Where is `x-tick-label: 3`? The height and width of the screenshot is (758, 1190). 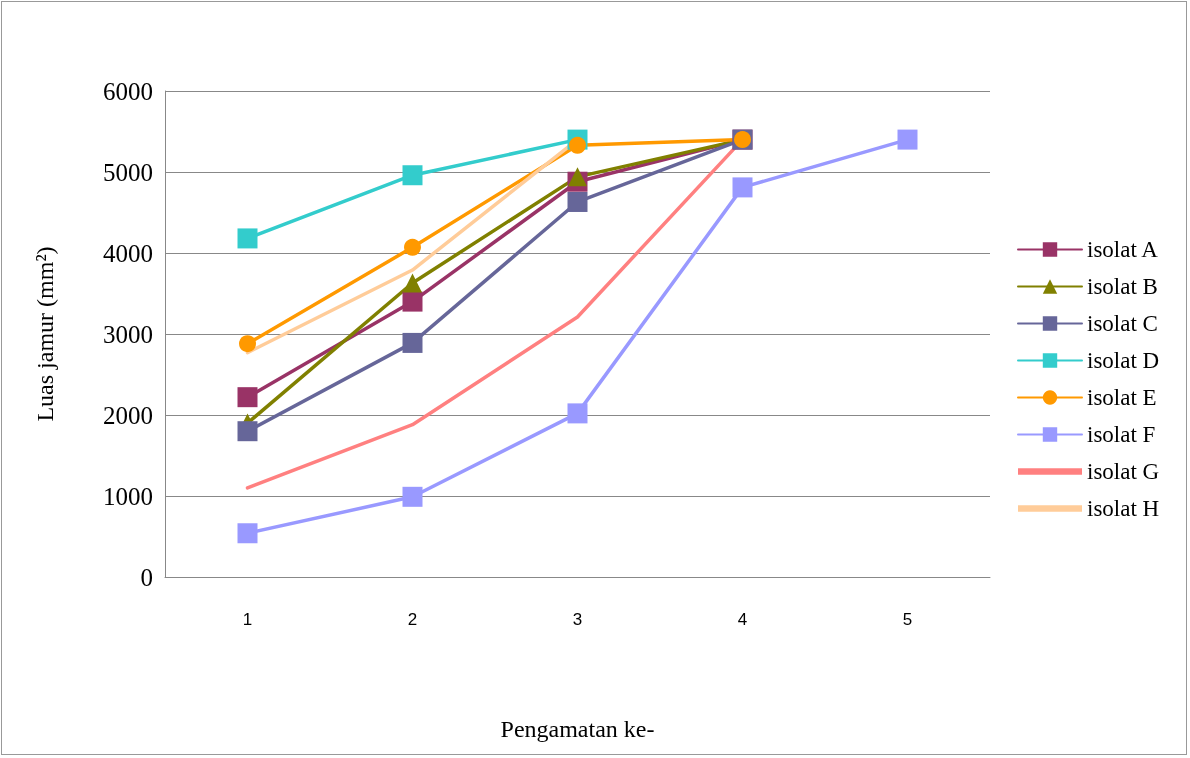 x-tick-label: 3 is located at coordinates (577, 619).